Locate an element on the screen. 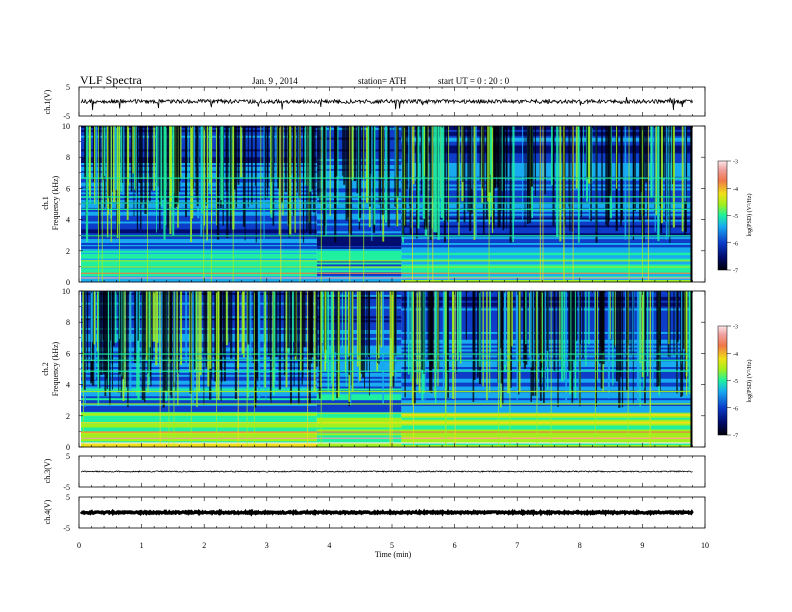 The height and width of the screenshot is (612, 792). ch1-spectrogram-ytick-label: 0 is located at coordinates (68, 282).